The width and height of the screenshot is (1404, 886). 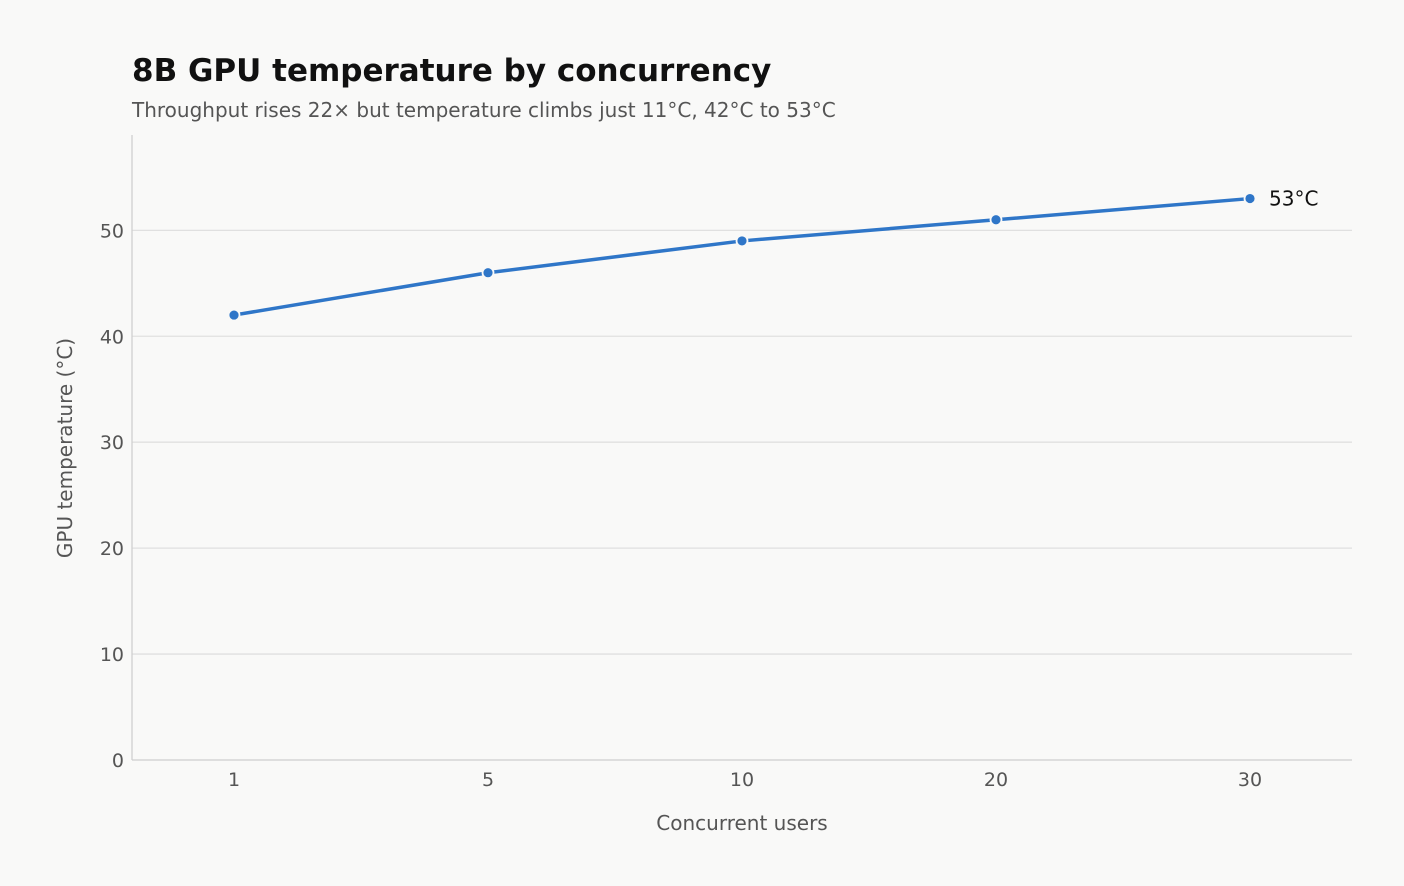 What do you see at coordinates (112, 496) in the screenshot?
I see `y-axis-ticks: 0 10 20 30 40 50` at bounding box center [112, 496].